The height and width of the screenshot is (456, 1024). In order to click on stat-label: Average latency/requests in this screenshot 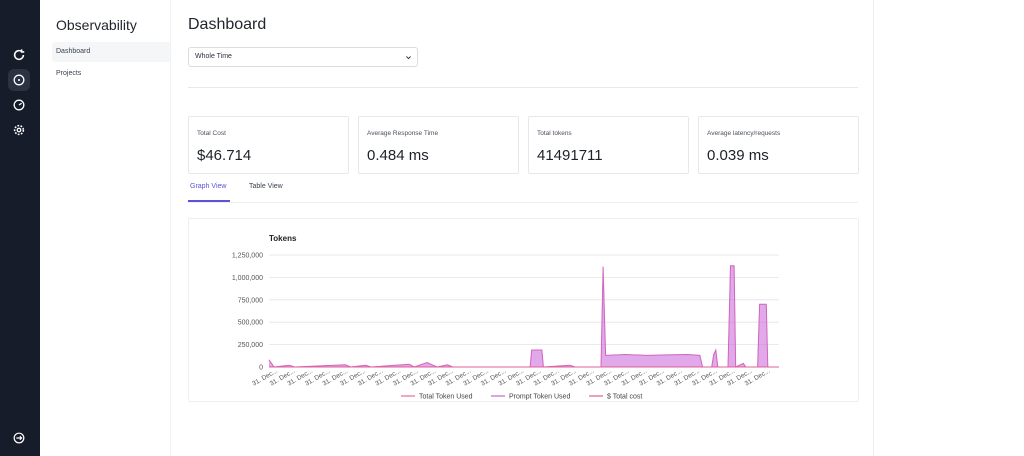, I will do `click(744, 133)`.